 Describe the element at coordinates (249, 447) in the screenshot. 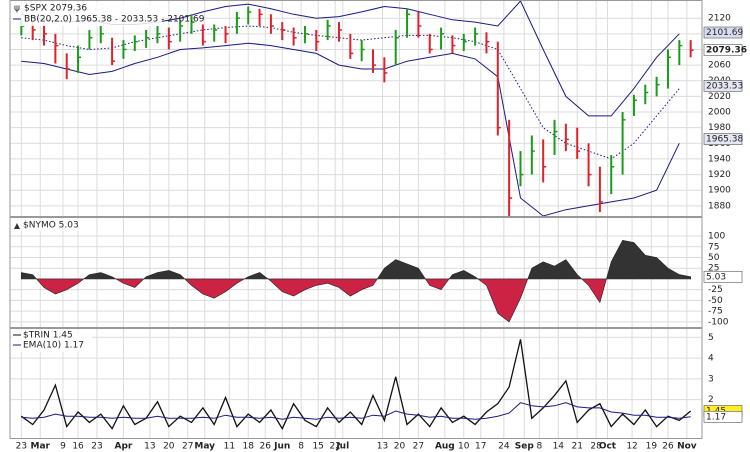

I see `x-tick-label: 18` at that location.